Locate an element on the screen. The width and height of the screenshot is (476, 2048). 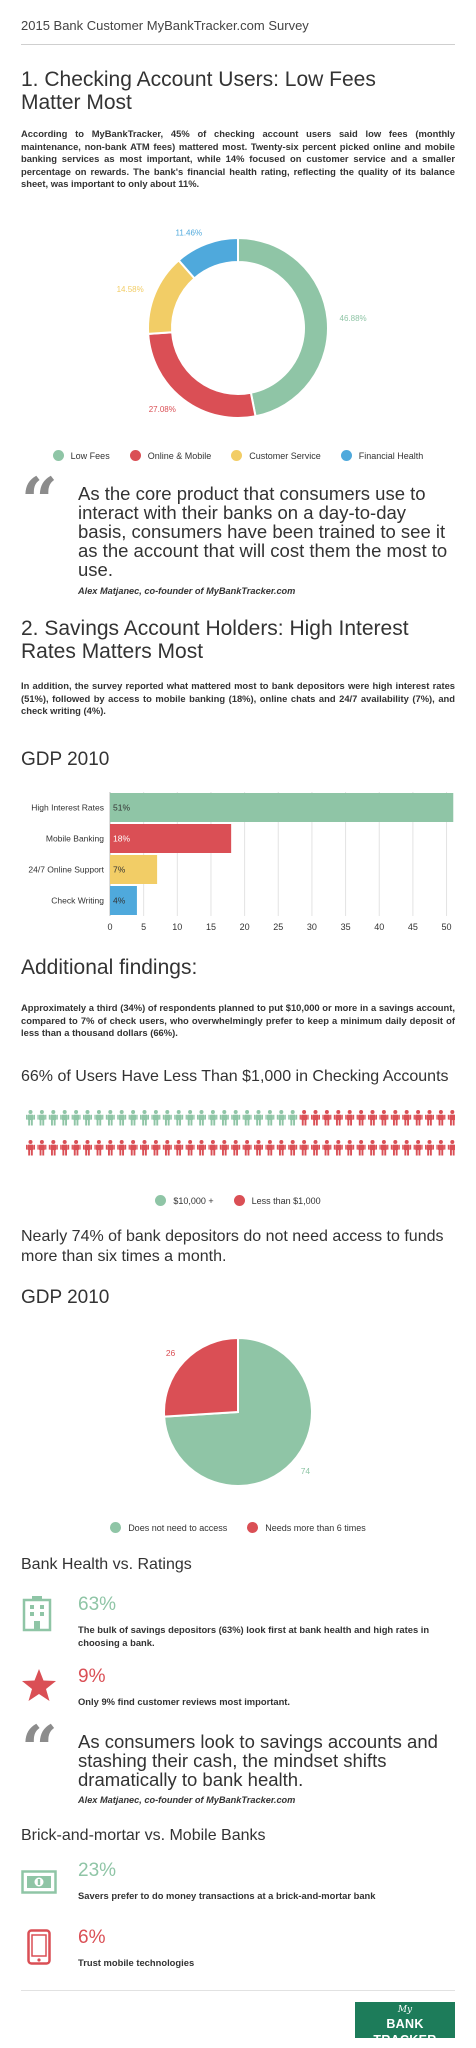
bar-chart-title: GDP 2010 is located at coordinates (65, 759).